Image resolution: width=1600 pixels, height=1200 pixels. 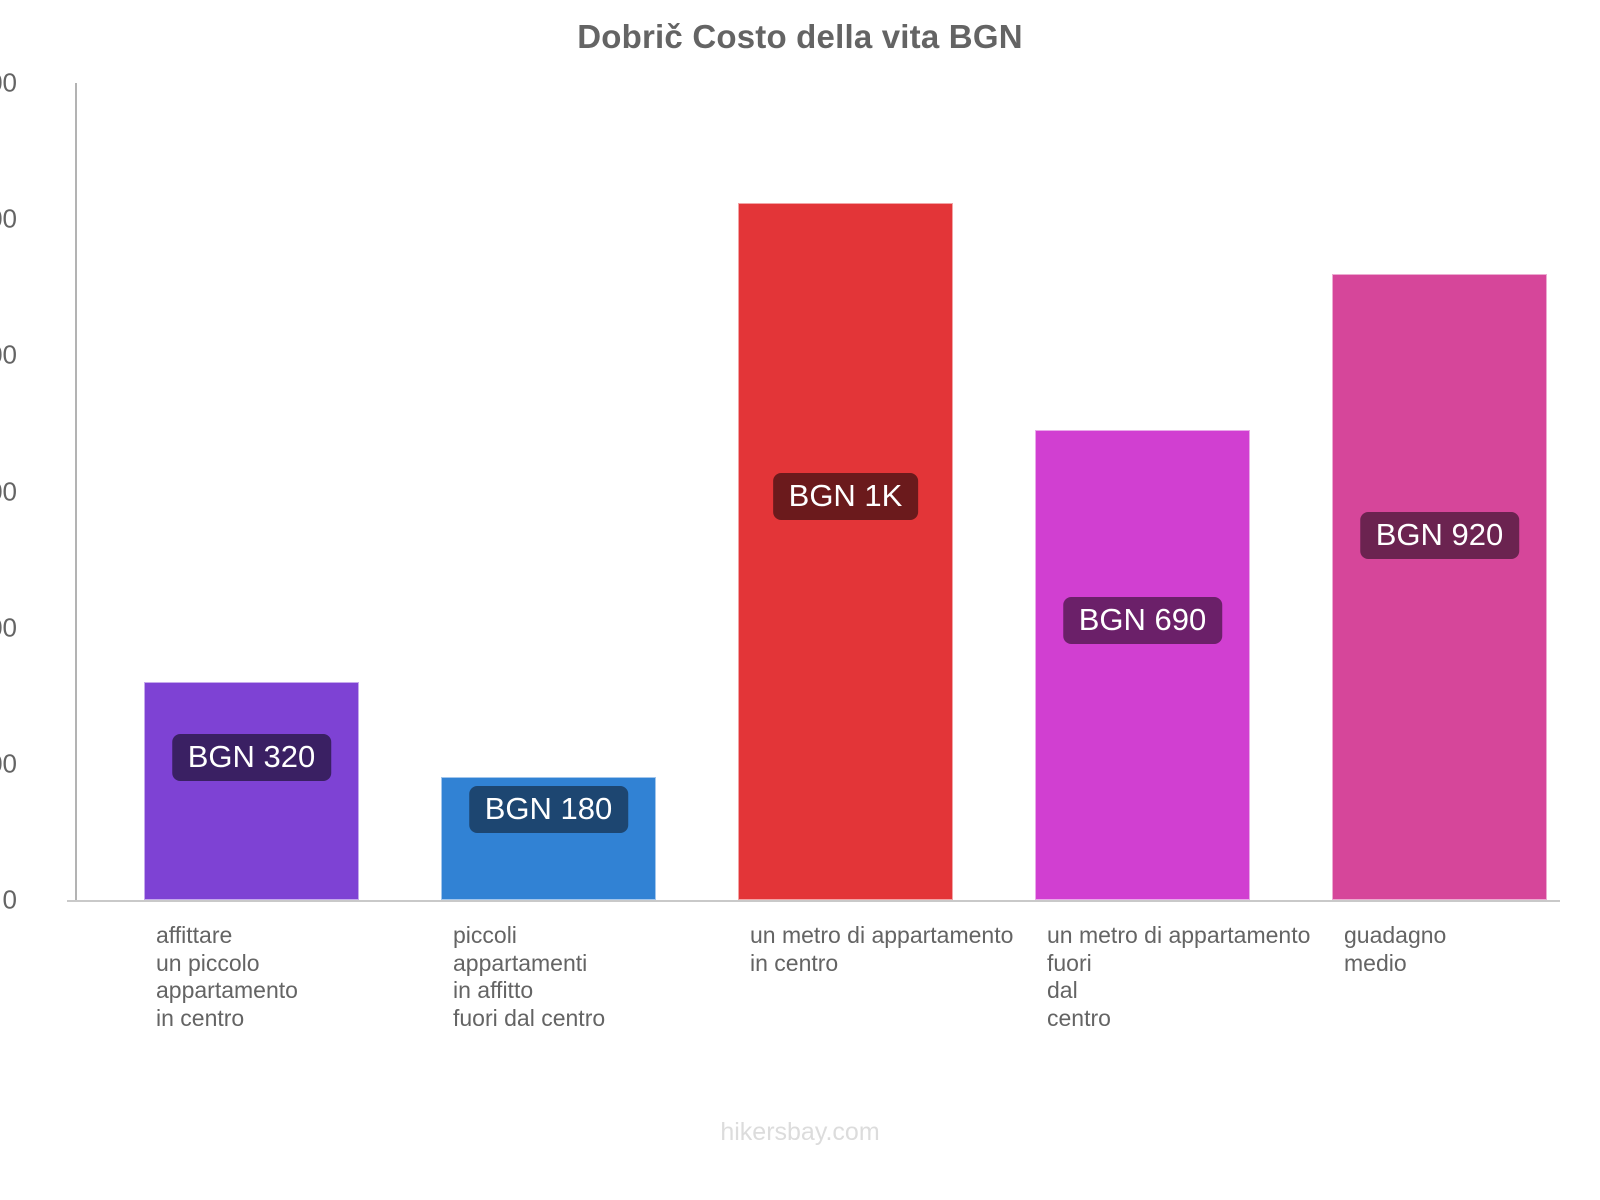 I want to click on bar: BGN 320, so click(x=251, y=791).